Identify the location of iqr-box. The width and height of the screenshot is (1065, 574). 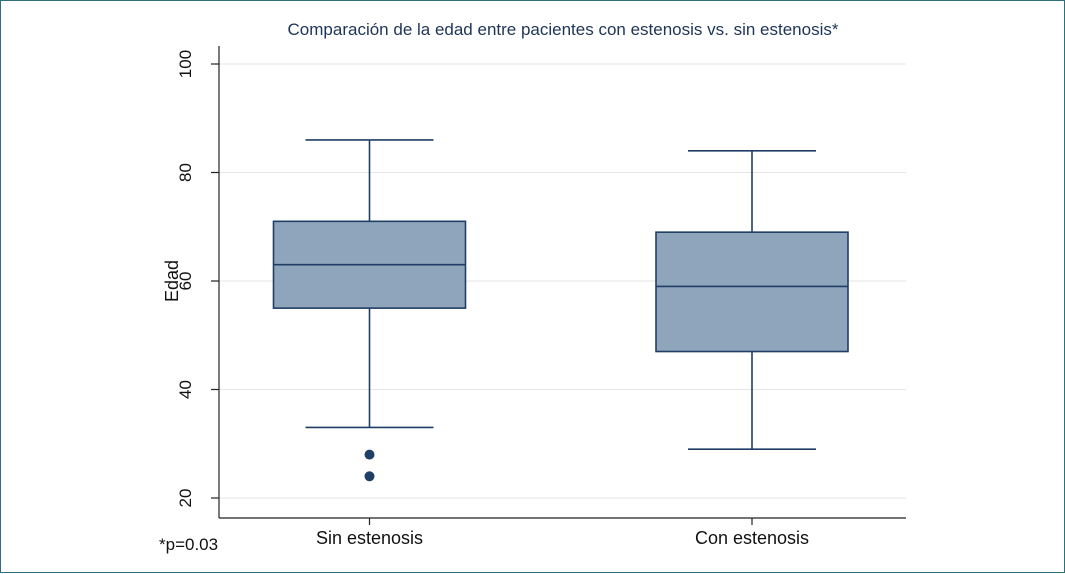
(752, 292).